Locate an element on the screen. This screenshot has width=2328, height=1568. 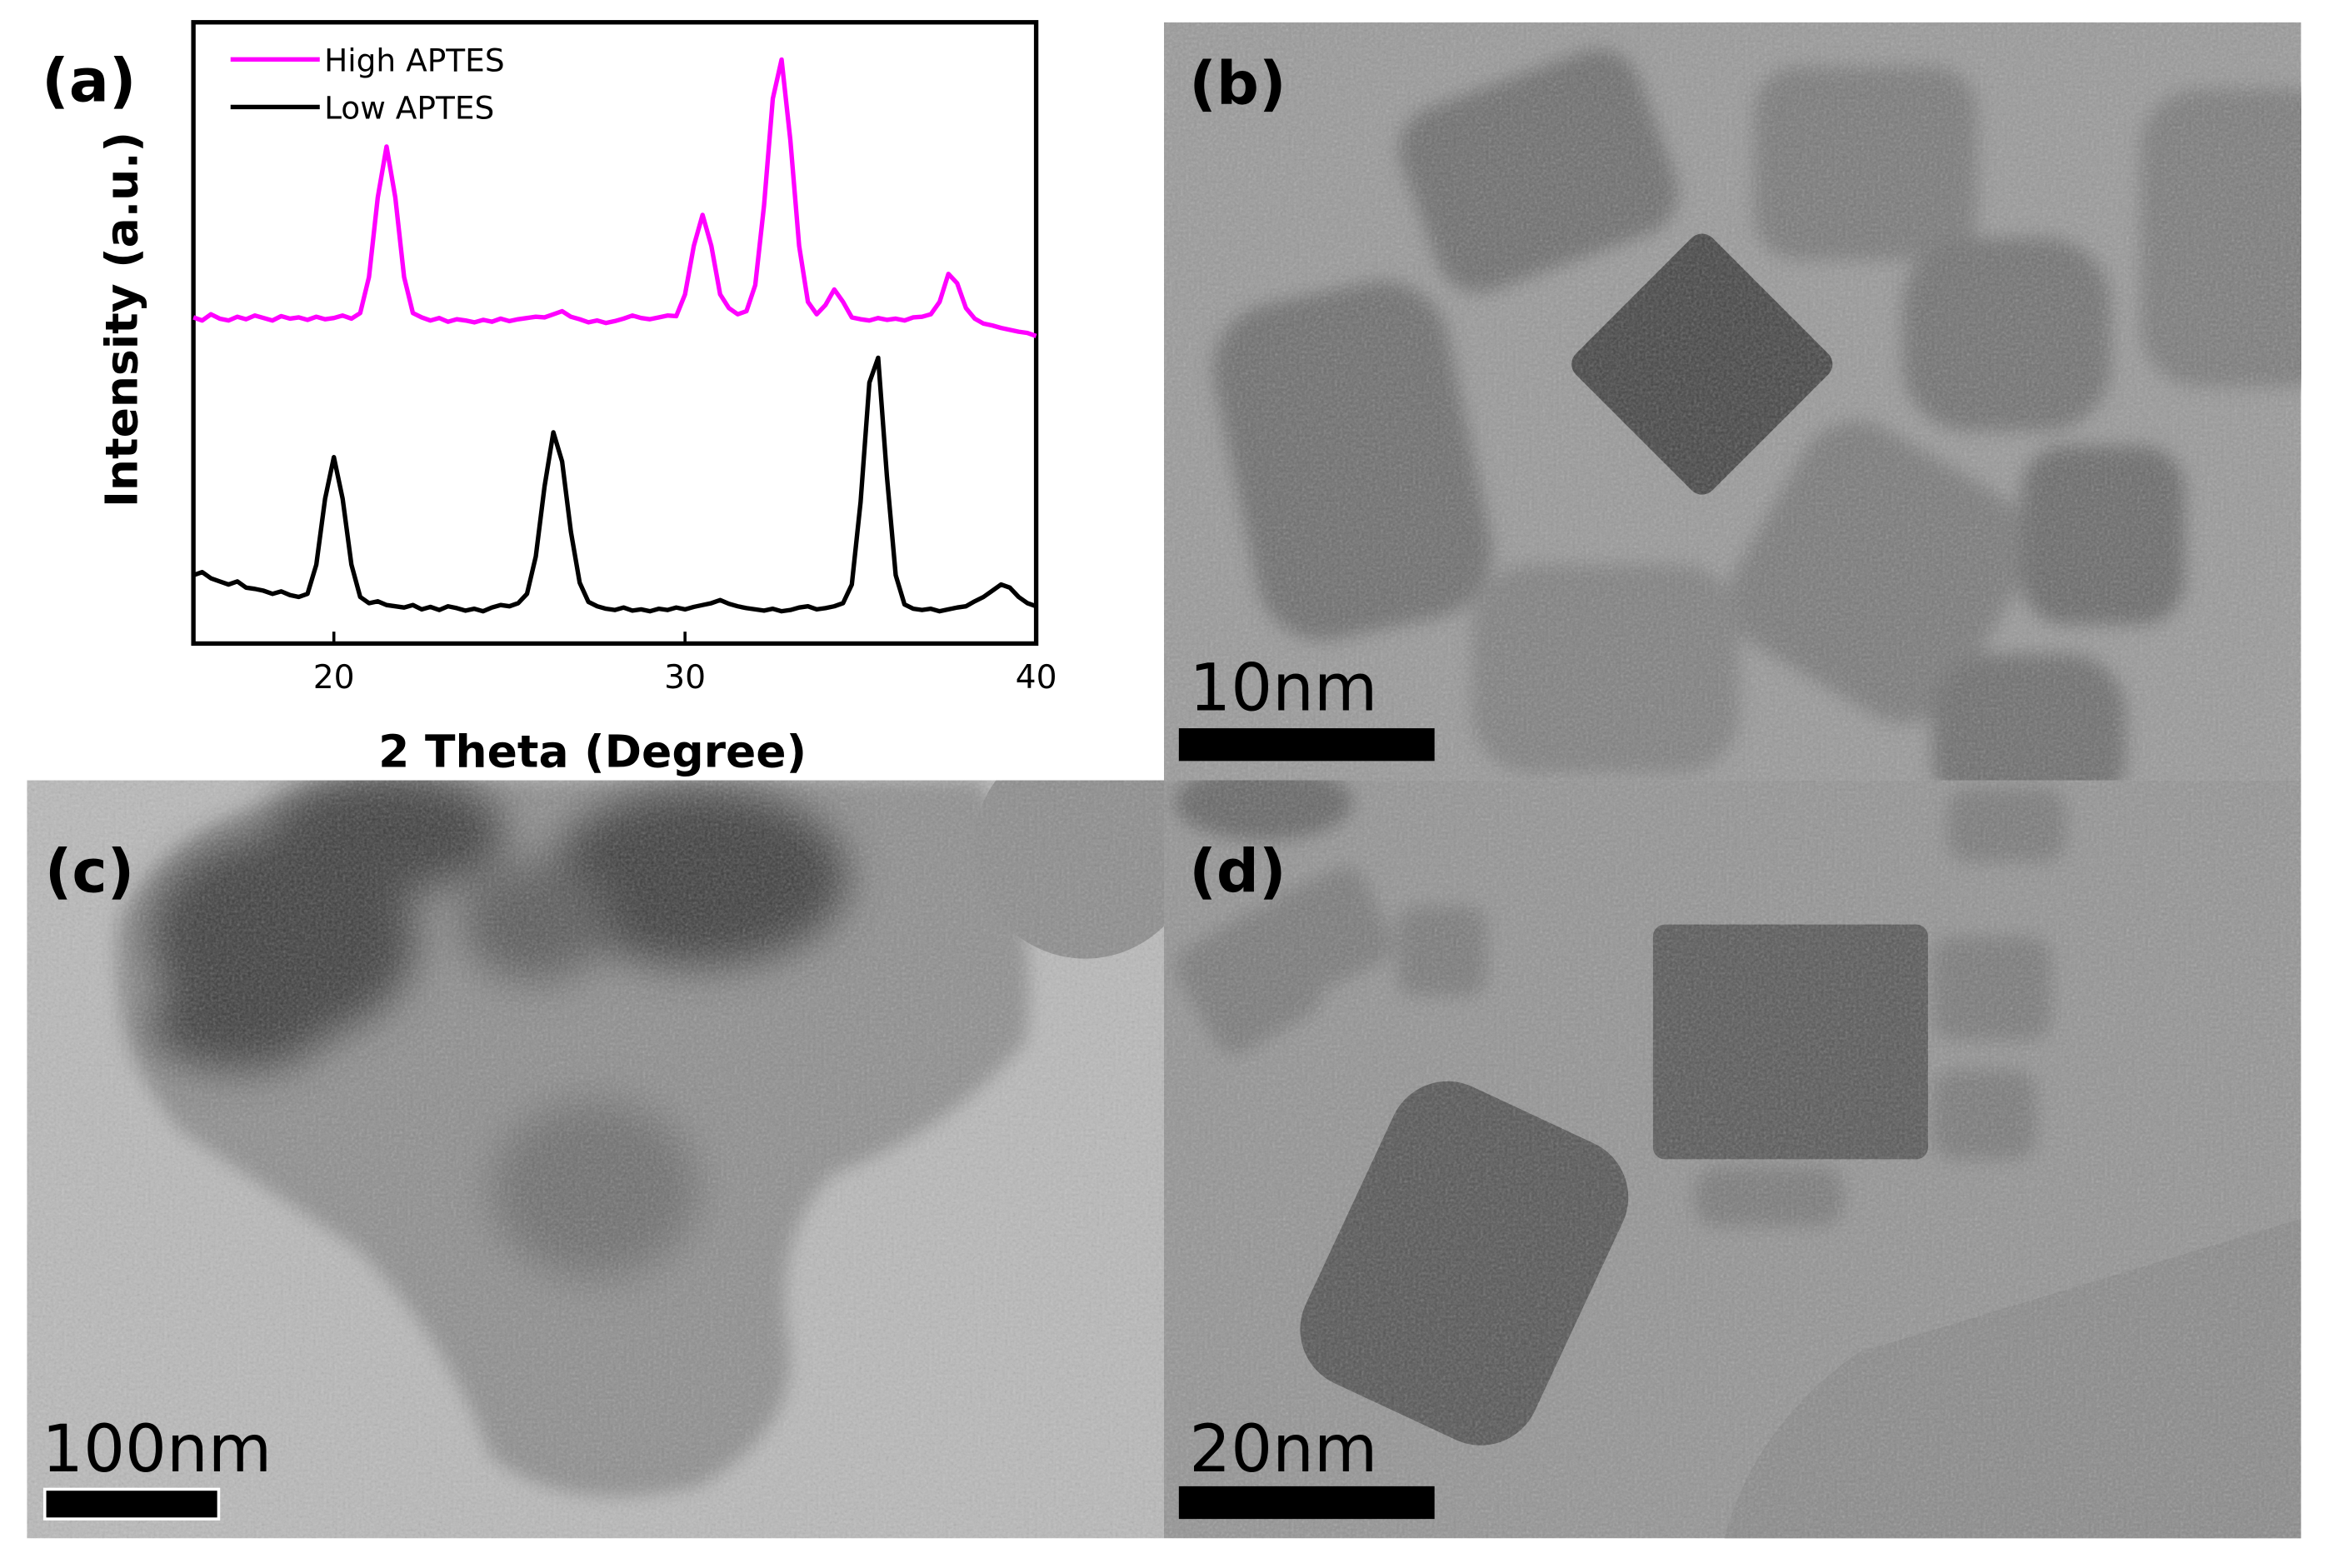
x-tick-label: 30 is located at coordinates (685, 678).